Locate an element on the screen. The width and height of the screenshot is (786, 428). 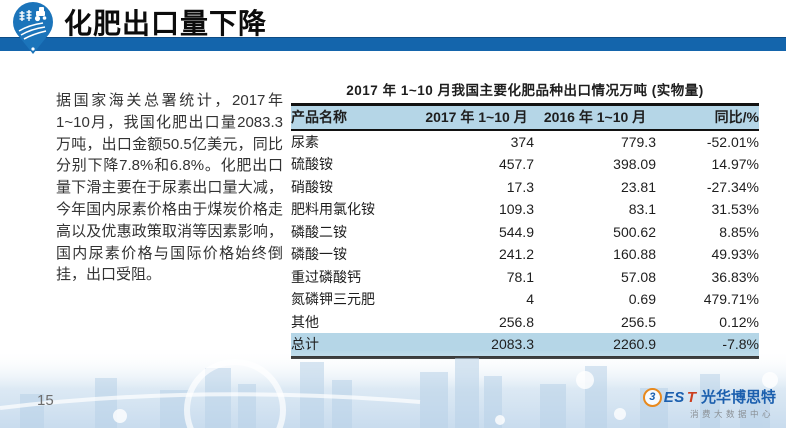
table-row: 氮磷钾三元肥 4 0.69 479.71% is located at coordinates (525, 299).